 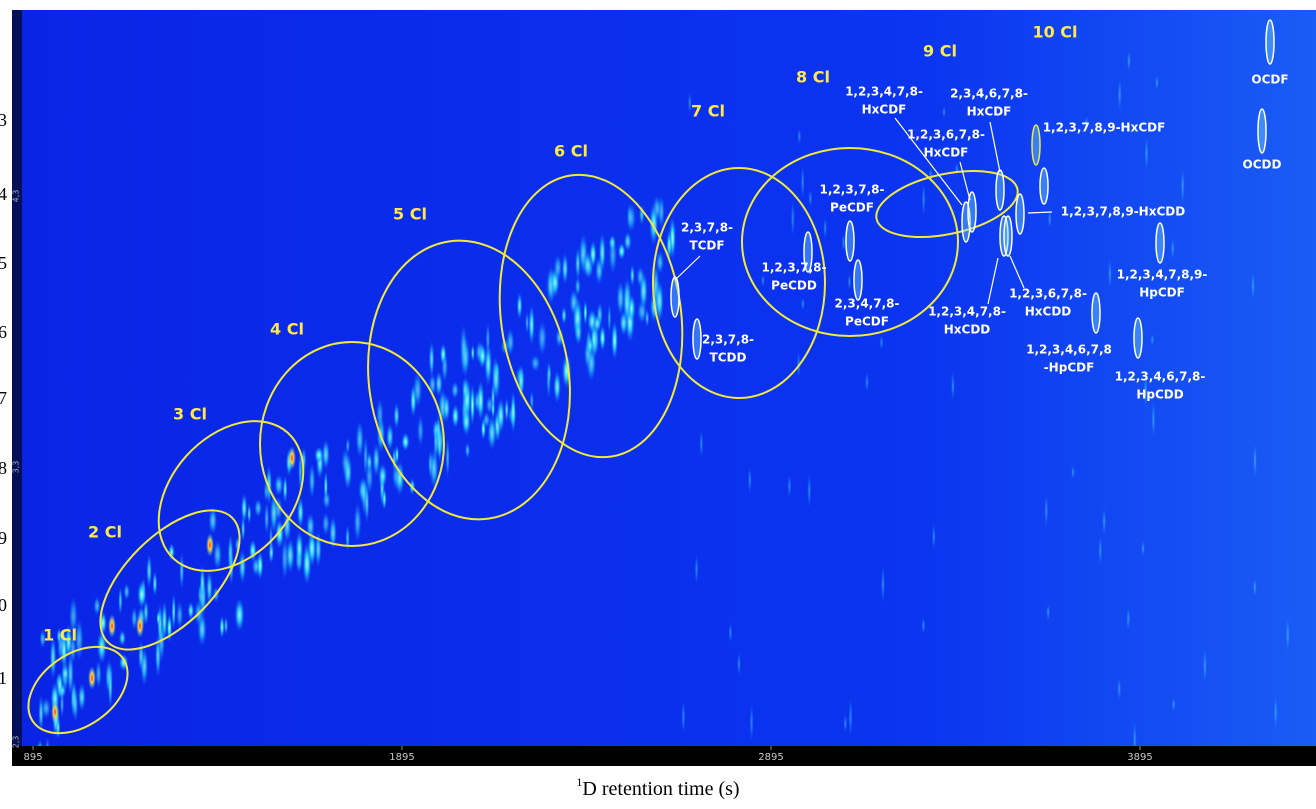 What do you see at coordinates (1139, 757) in the screenshot?
I see `x-tick-label: 3895` at bounding box center [1139, 757].